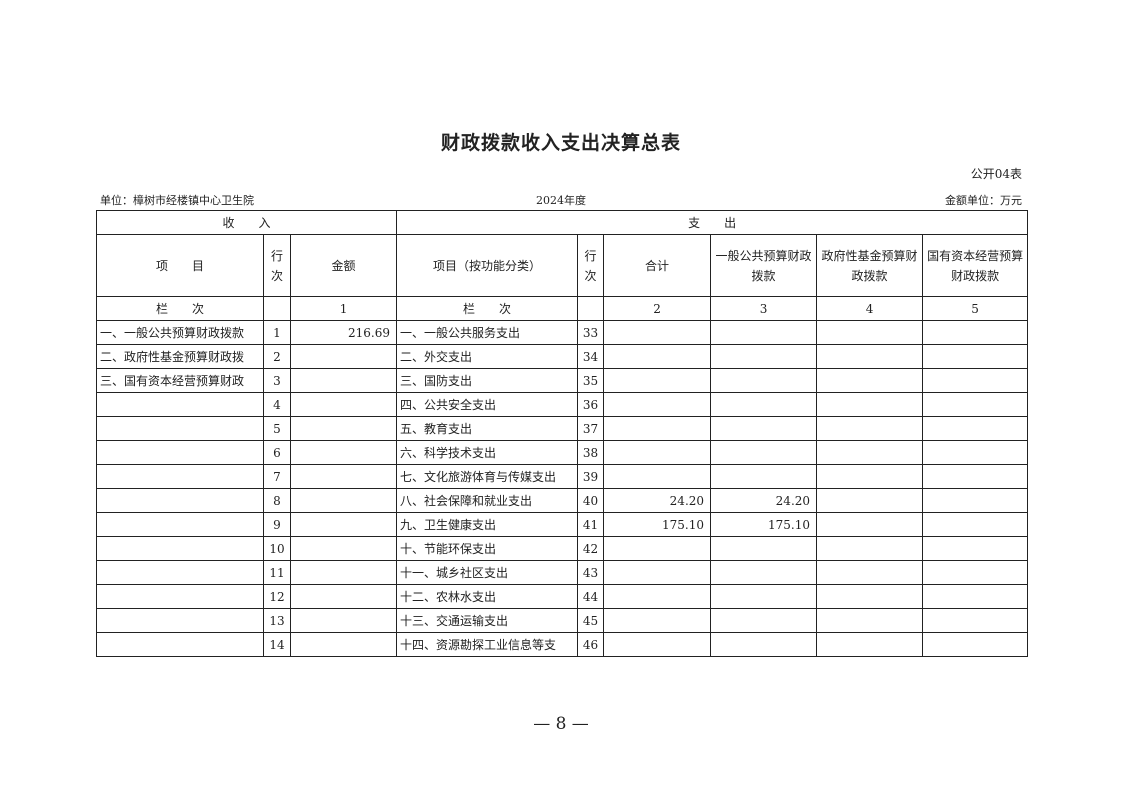  Describe the element at coordinates (487, 500) in the screenshot. I see `cell-exp-item: 八、社会保障和就业支出` at that location.